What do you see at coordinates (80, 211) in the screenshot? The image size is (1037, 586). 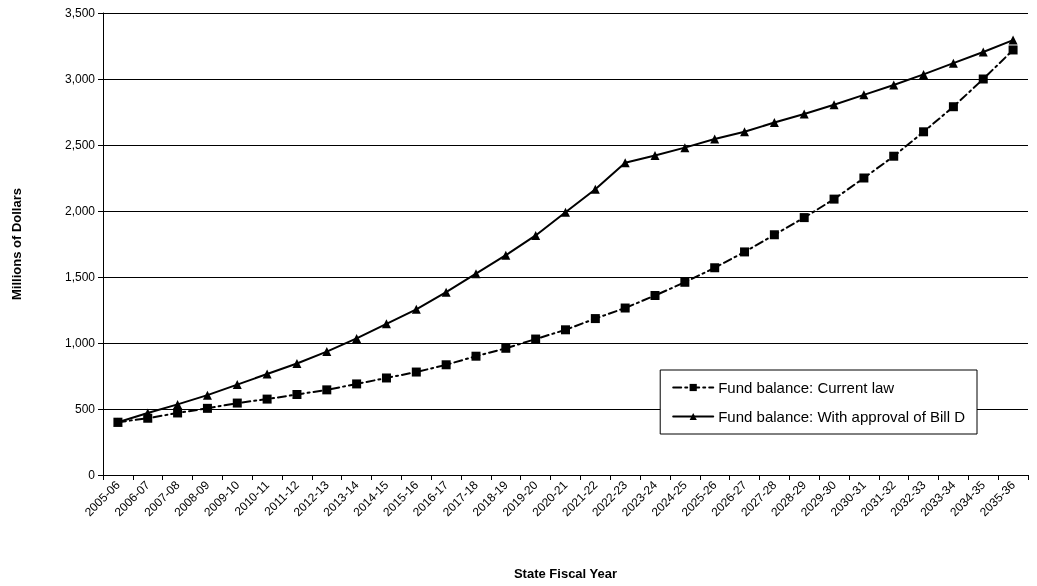 I see `y-tick-label: 2,000` at bounding box center [80, 211].